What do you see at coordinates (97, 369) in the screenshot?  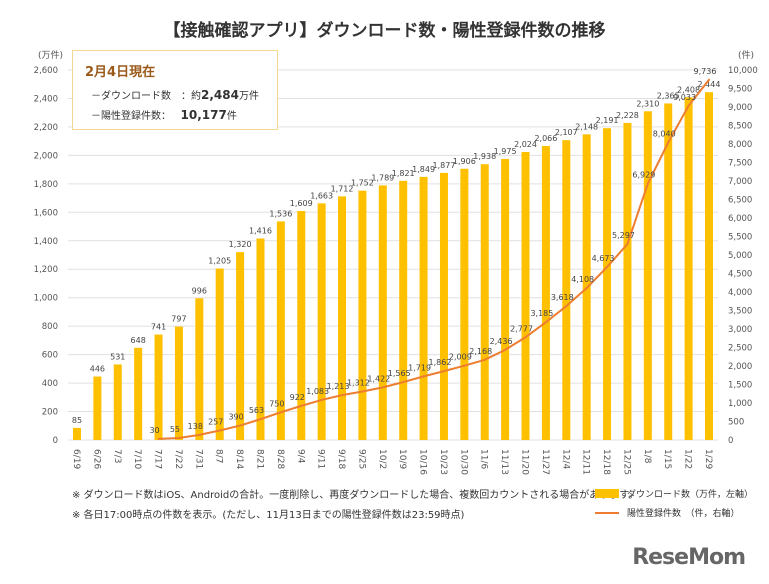 I see `bar-value-label: 446` at bounding box center [97, 369].